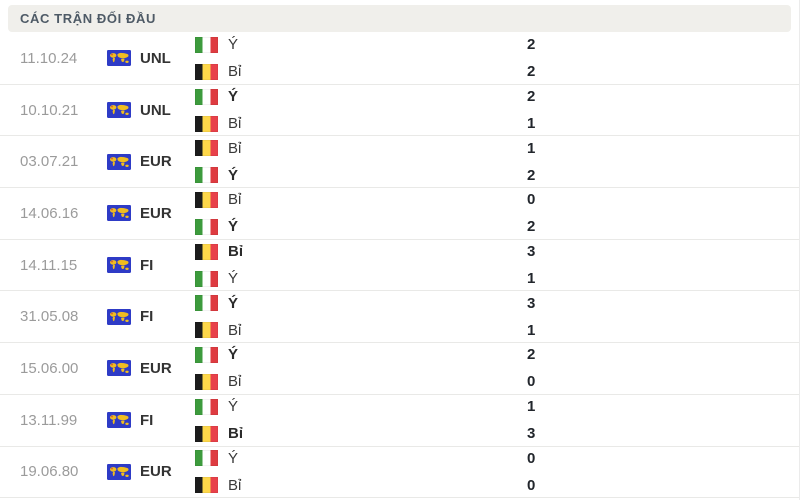 The height and width of the screenshot is (500, 800). I want to click on team1-score: 0, so click(531, 200).